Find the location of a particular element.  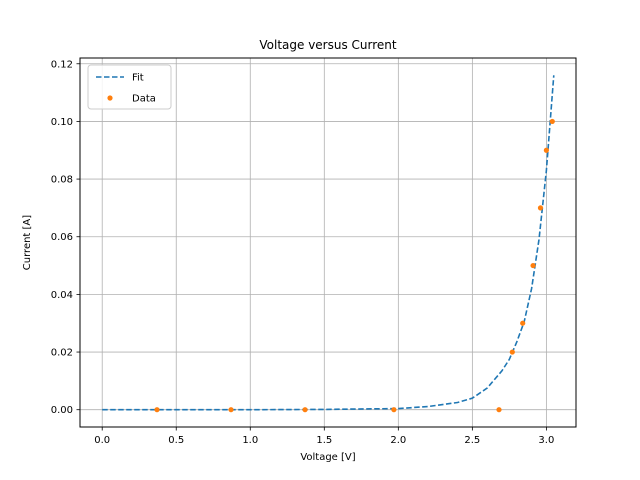

y-axis-label: Current [A] is located at coordinates (27, 242).